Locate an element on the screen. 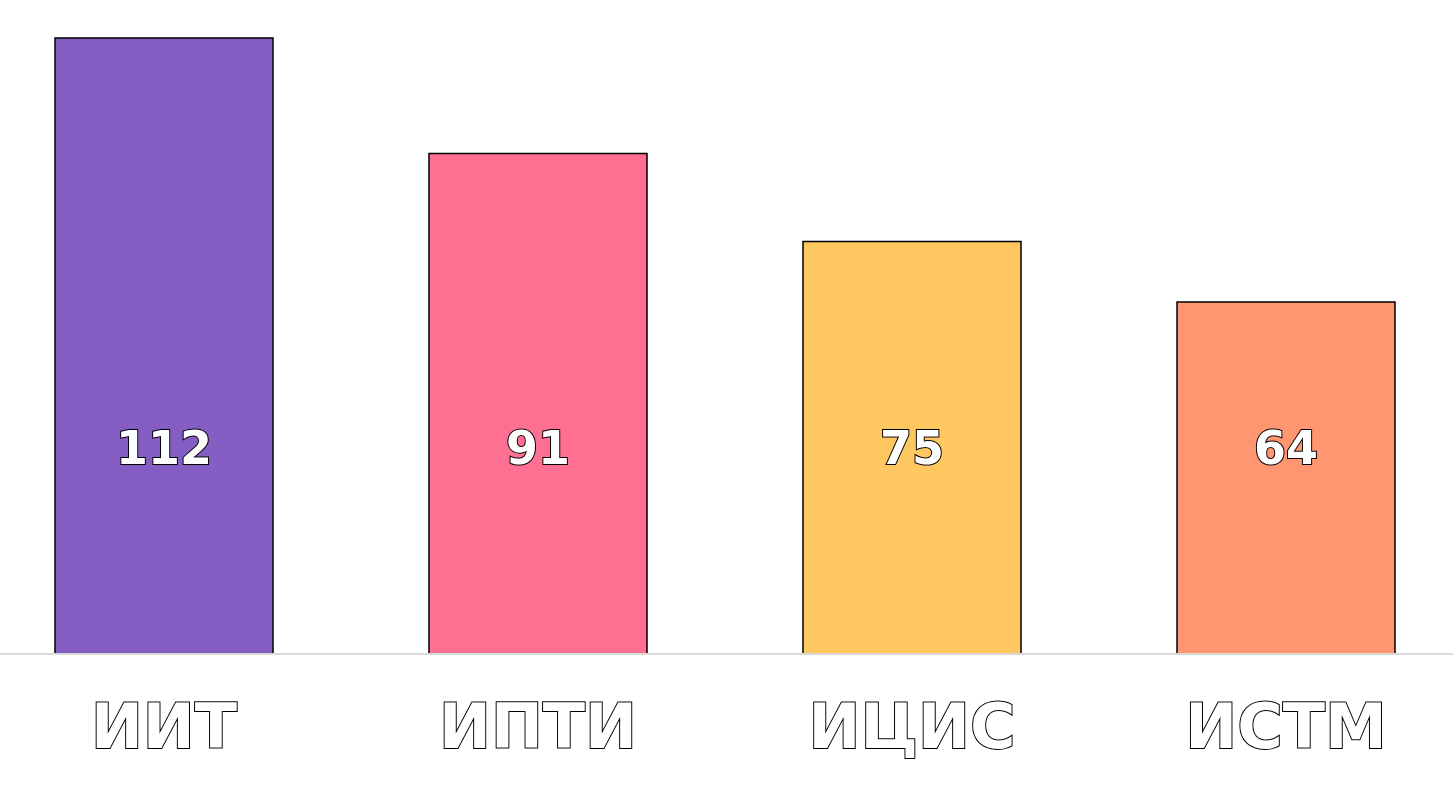 The image size is (1453, 790). x-tick-label: ИИТ is located at coordinates (164, 726).